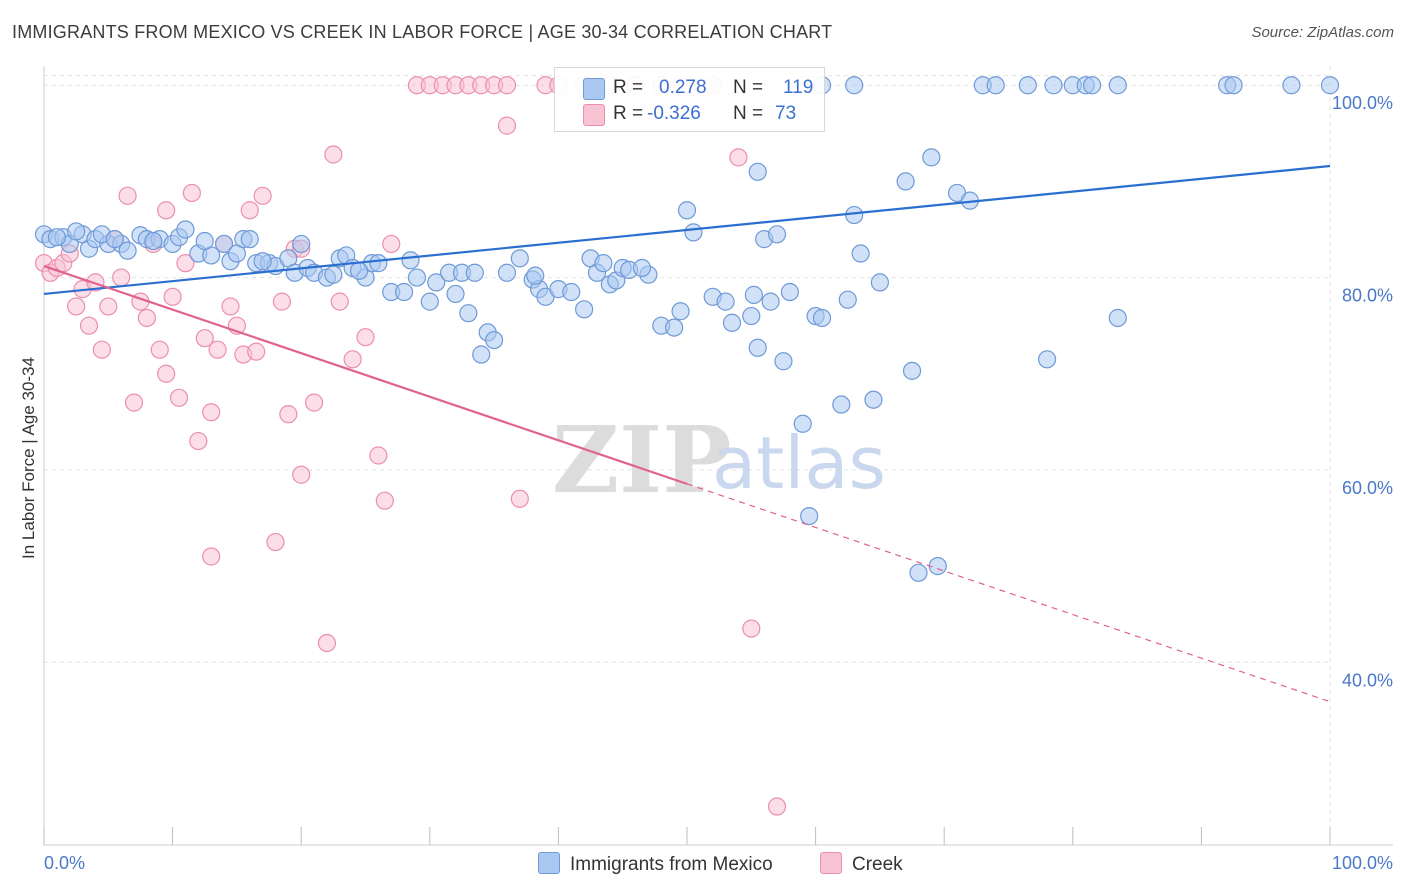  I want to click on y-tick-label: 60.0%, so click(1367, 488).